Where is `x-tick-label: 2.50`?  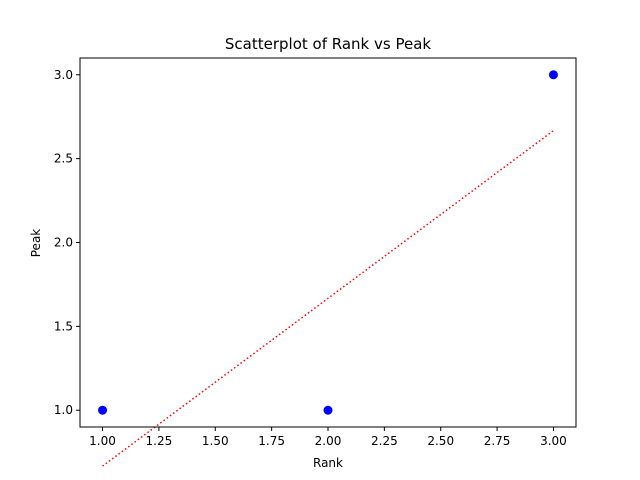 x-tick-label: 2.50 is located at coordinates (440, 441).